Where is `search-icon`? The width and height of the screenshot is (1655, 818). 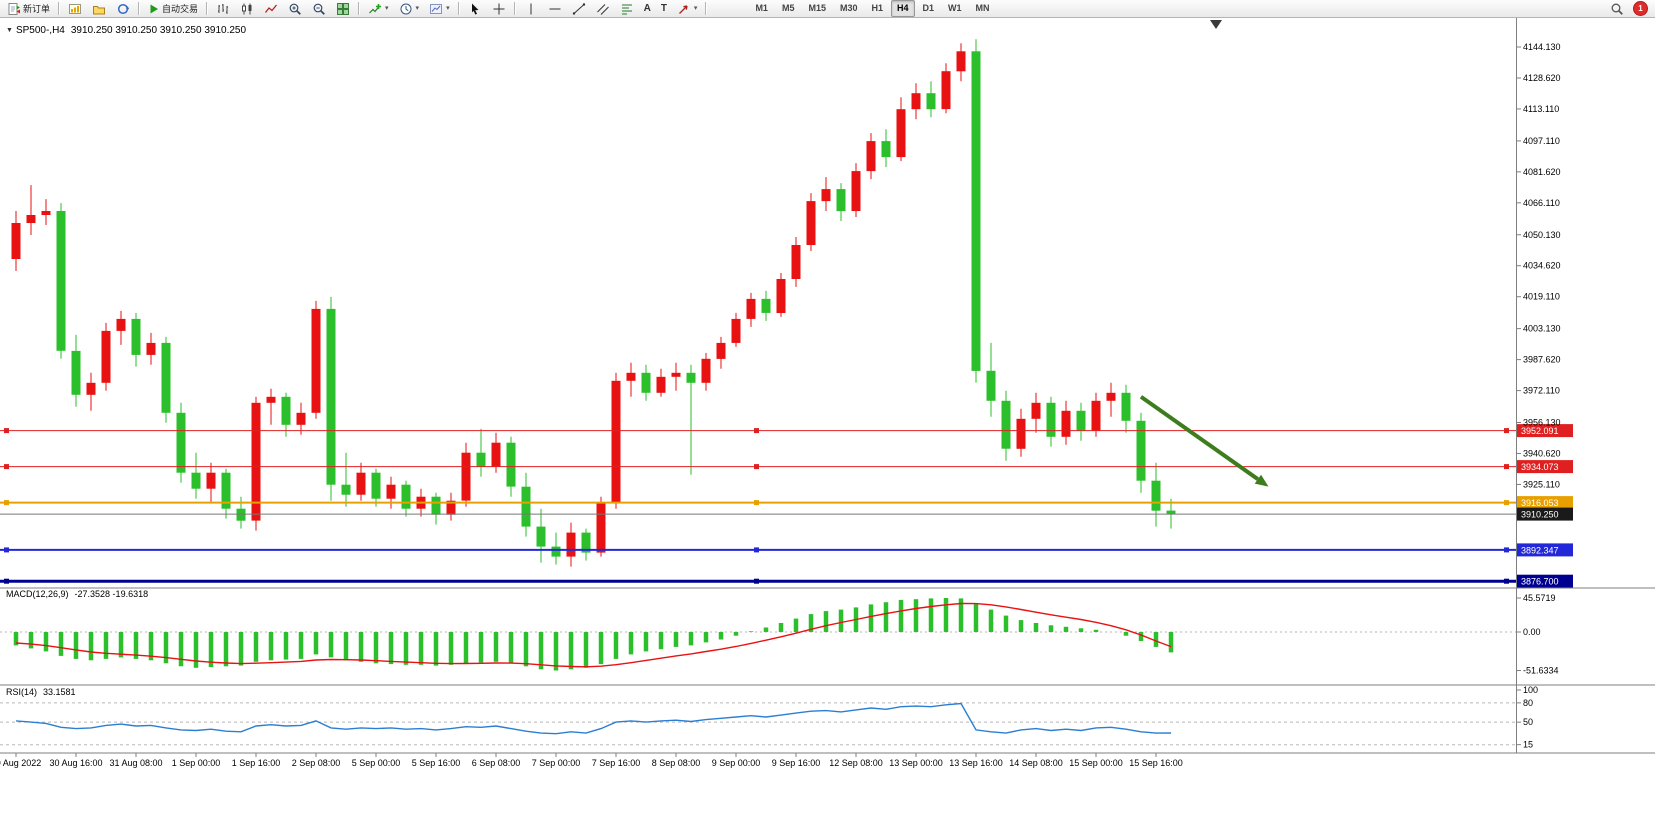 search-icon is located at coordinates (1617, 9).